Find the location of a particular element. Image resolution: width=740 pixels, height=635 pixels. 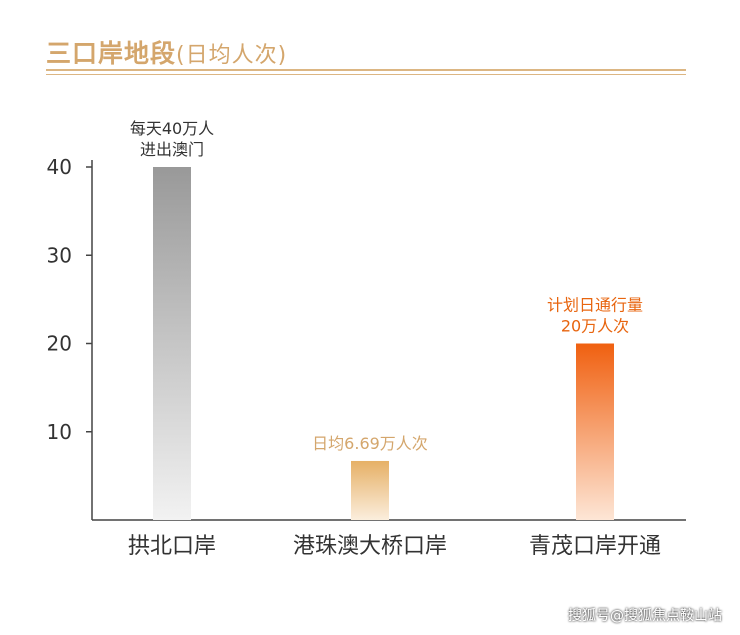

chart-title-sub: (日均人次) is located at coordinates (232, 55).